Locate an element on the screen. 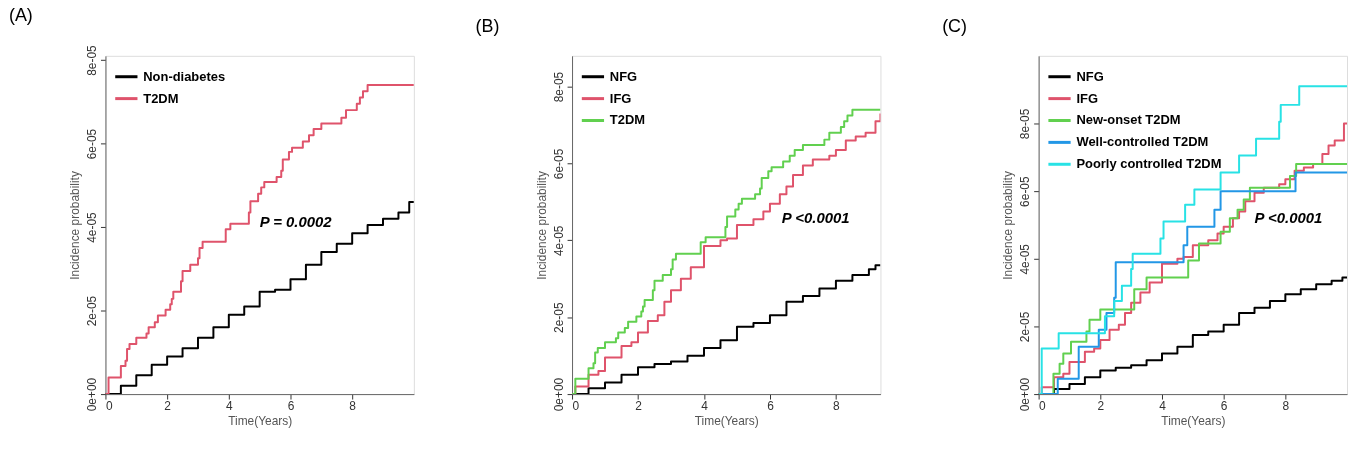 This screenshot has width=1353, height=474. chart-title: (B) is located at coordinates (487, 25).